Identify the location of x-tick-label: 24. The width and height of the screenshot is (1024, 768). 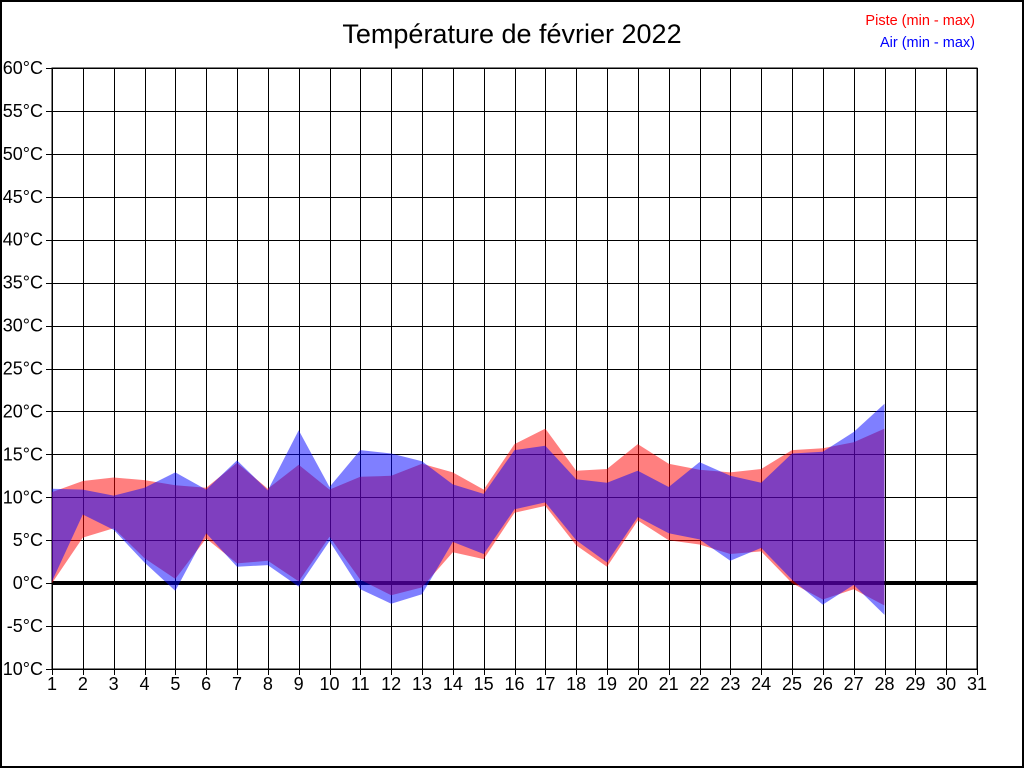
(761, 684).